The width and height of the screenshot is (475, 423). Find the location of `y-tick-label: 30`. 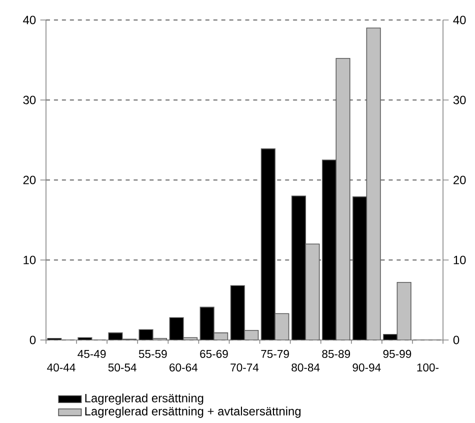

y-tick-label: 30 is located at coordinates (29, 100).